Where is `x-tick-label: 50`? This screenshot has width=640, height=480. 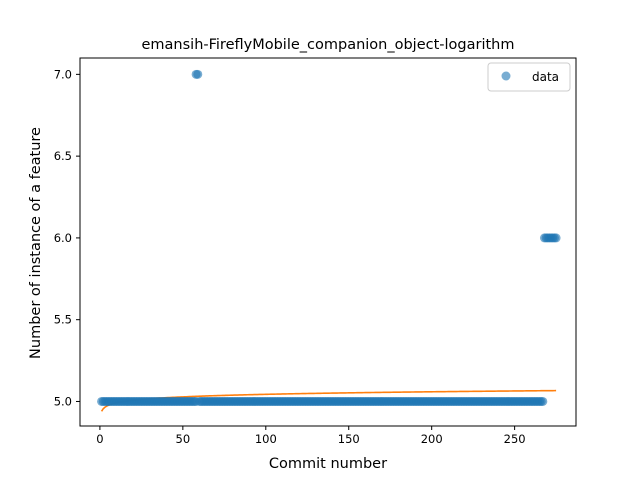 x-tick-label: 50 is located at coordinates (183, 439).